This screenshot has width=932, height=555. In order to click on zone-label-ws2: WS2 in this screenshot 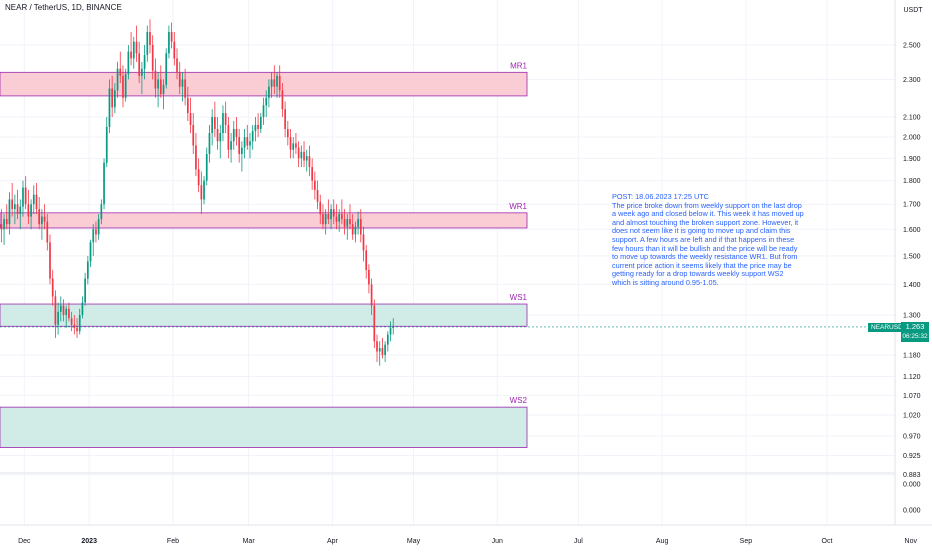, I will do `click(519, 400)`.